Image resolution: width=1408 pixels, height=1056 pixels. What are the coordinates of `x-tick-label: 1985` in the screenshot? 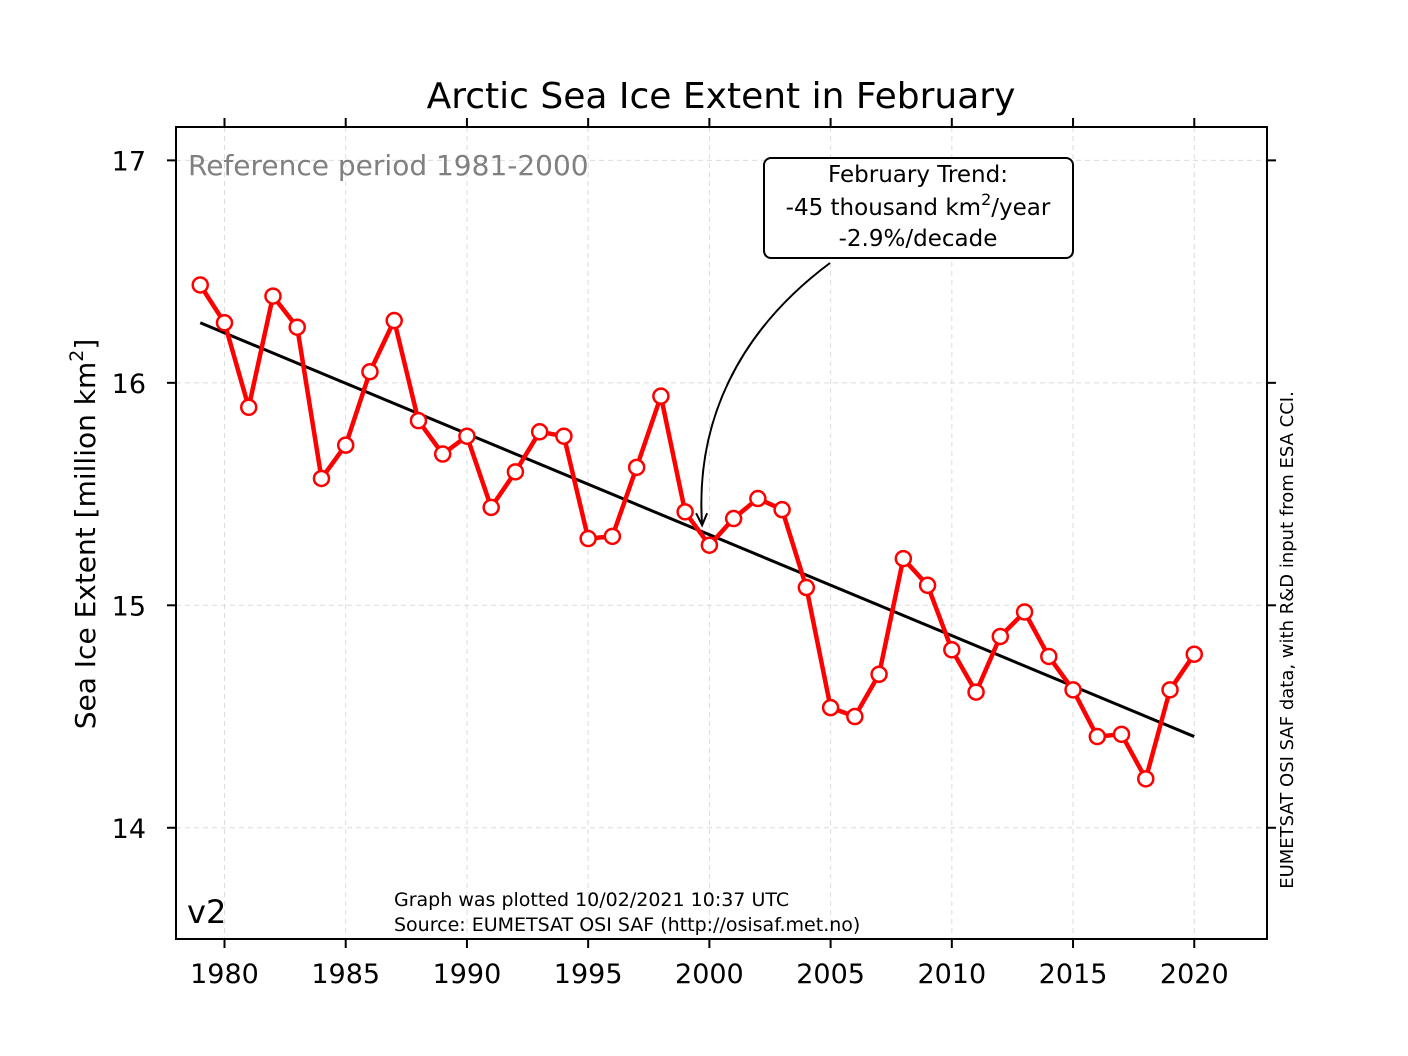 It's located at (345, 974).